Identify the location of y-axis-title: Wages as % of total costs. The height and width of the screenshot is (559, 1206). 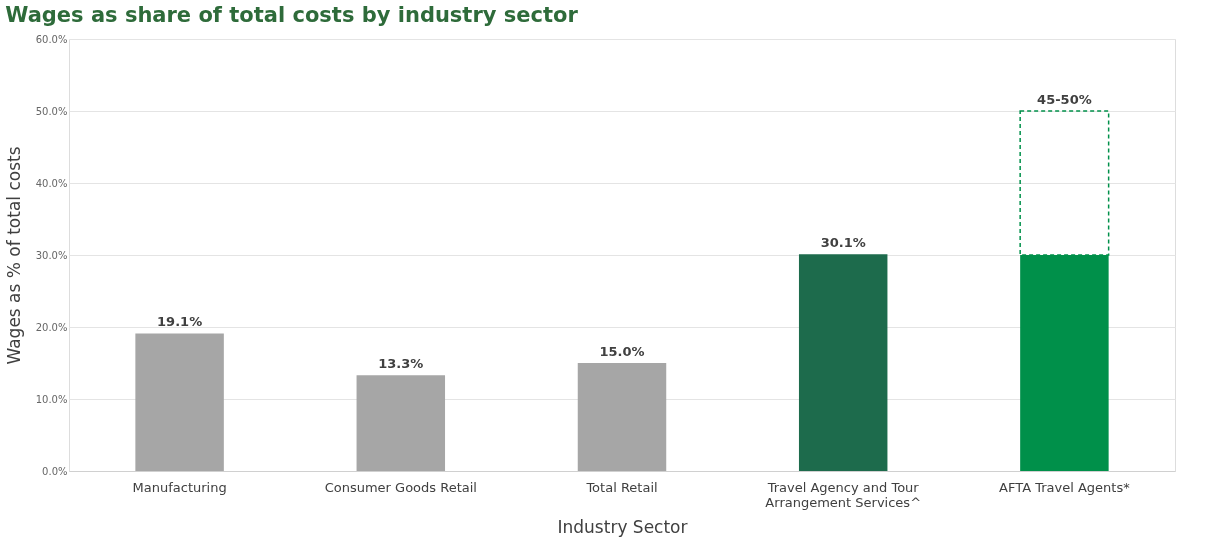
(13, 255).